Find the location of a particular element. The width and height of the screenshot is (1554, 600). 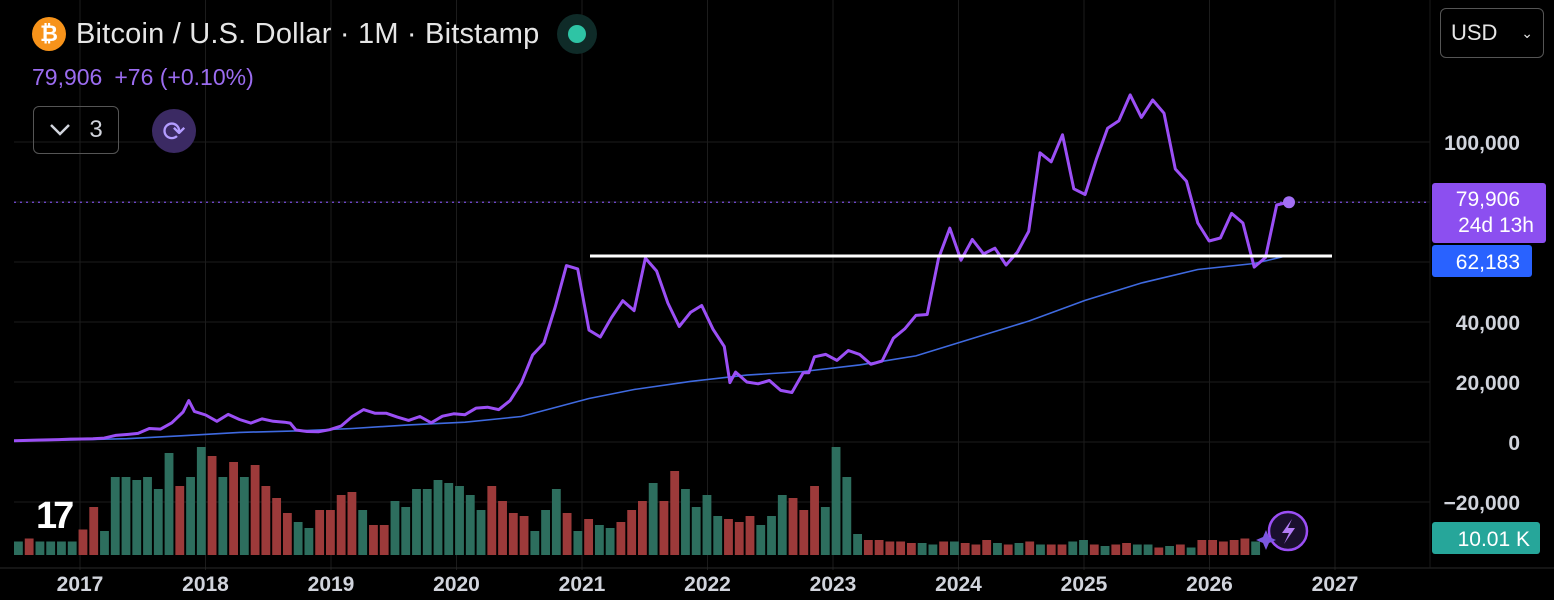

y-tick-label: 40,000 is located at coordinates (1488, 323).